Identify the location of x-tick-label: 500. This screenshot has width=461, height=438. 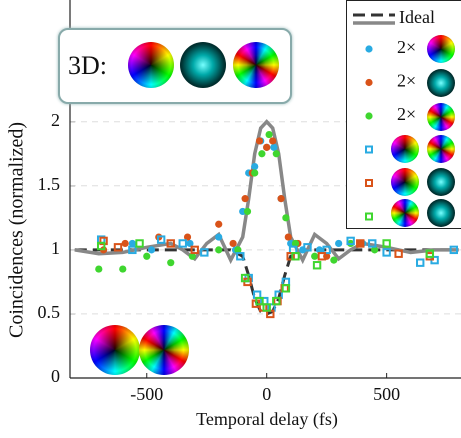
(386, 394).